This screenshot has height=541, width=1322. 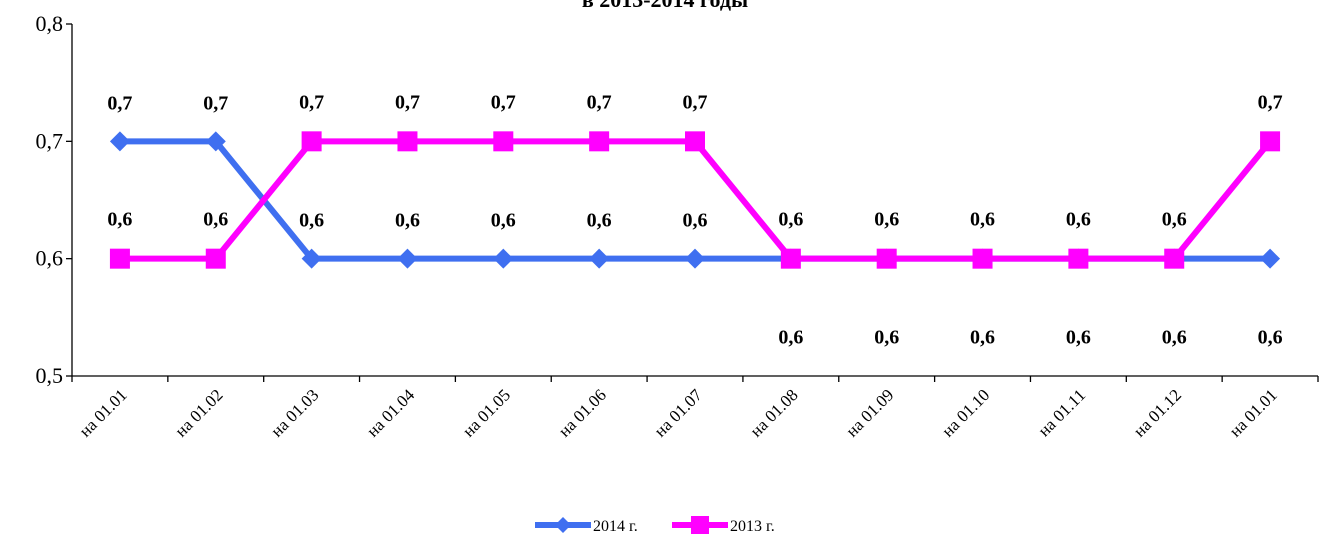 What do you see at coordinates (50, 375) in the screenshot?
I see `y-tick-label: 0,5` at bounding box center [50, 375].